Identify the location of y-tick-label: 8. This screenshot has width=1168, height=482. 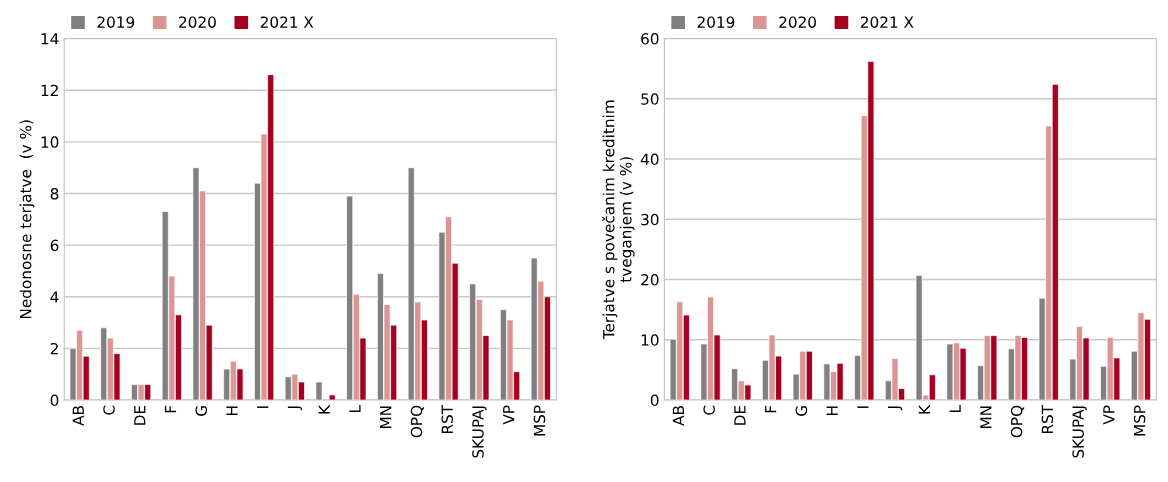
(54, 193).